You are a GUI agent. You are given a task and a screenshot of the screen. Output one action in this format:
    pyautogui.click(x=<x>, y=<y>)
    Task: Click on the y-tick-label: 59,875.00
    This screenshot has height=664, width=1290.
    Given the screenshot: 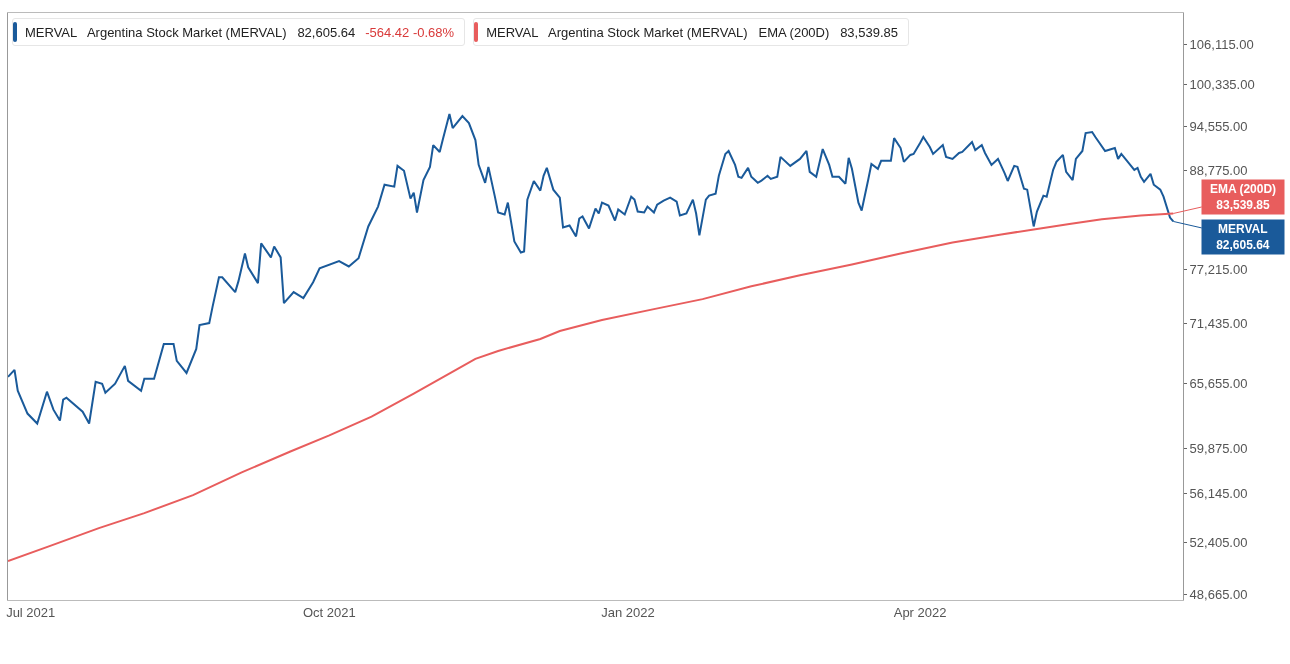 What is the action you would take?
    pyautogui.click(x=1218, y=448)
    